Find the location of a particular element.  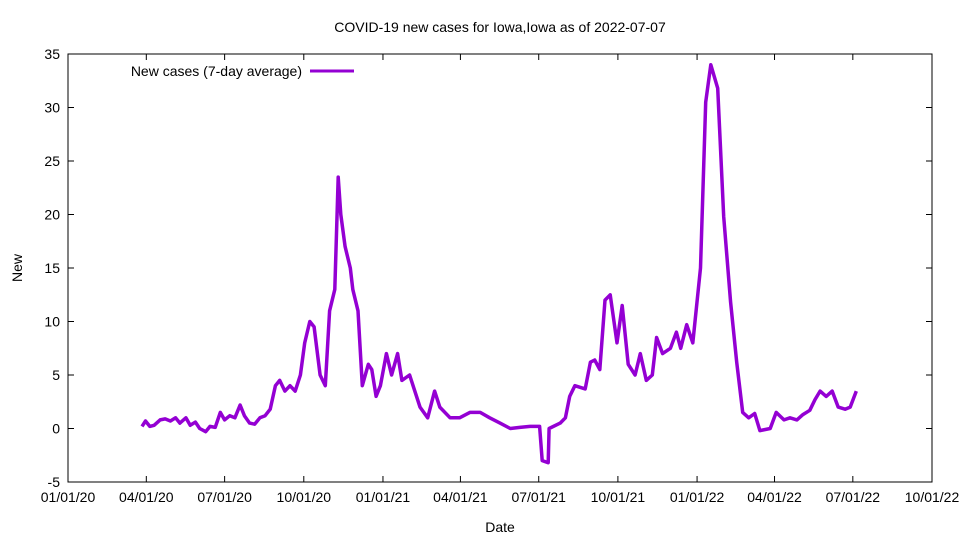

x-axis-label: Date is located at coordinates (500, 527).